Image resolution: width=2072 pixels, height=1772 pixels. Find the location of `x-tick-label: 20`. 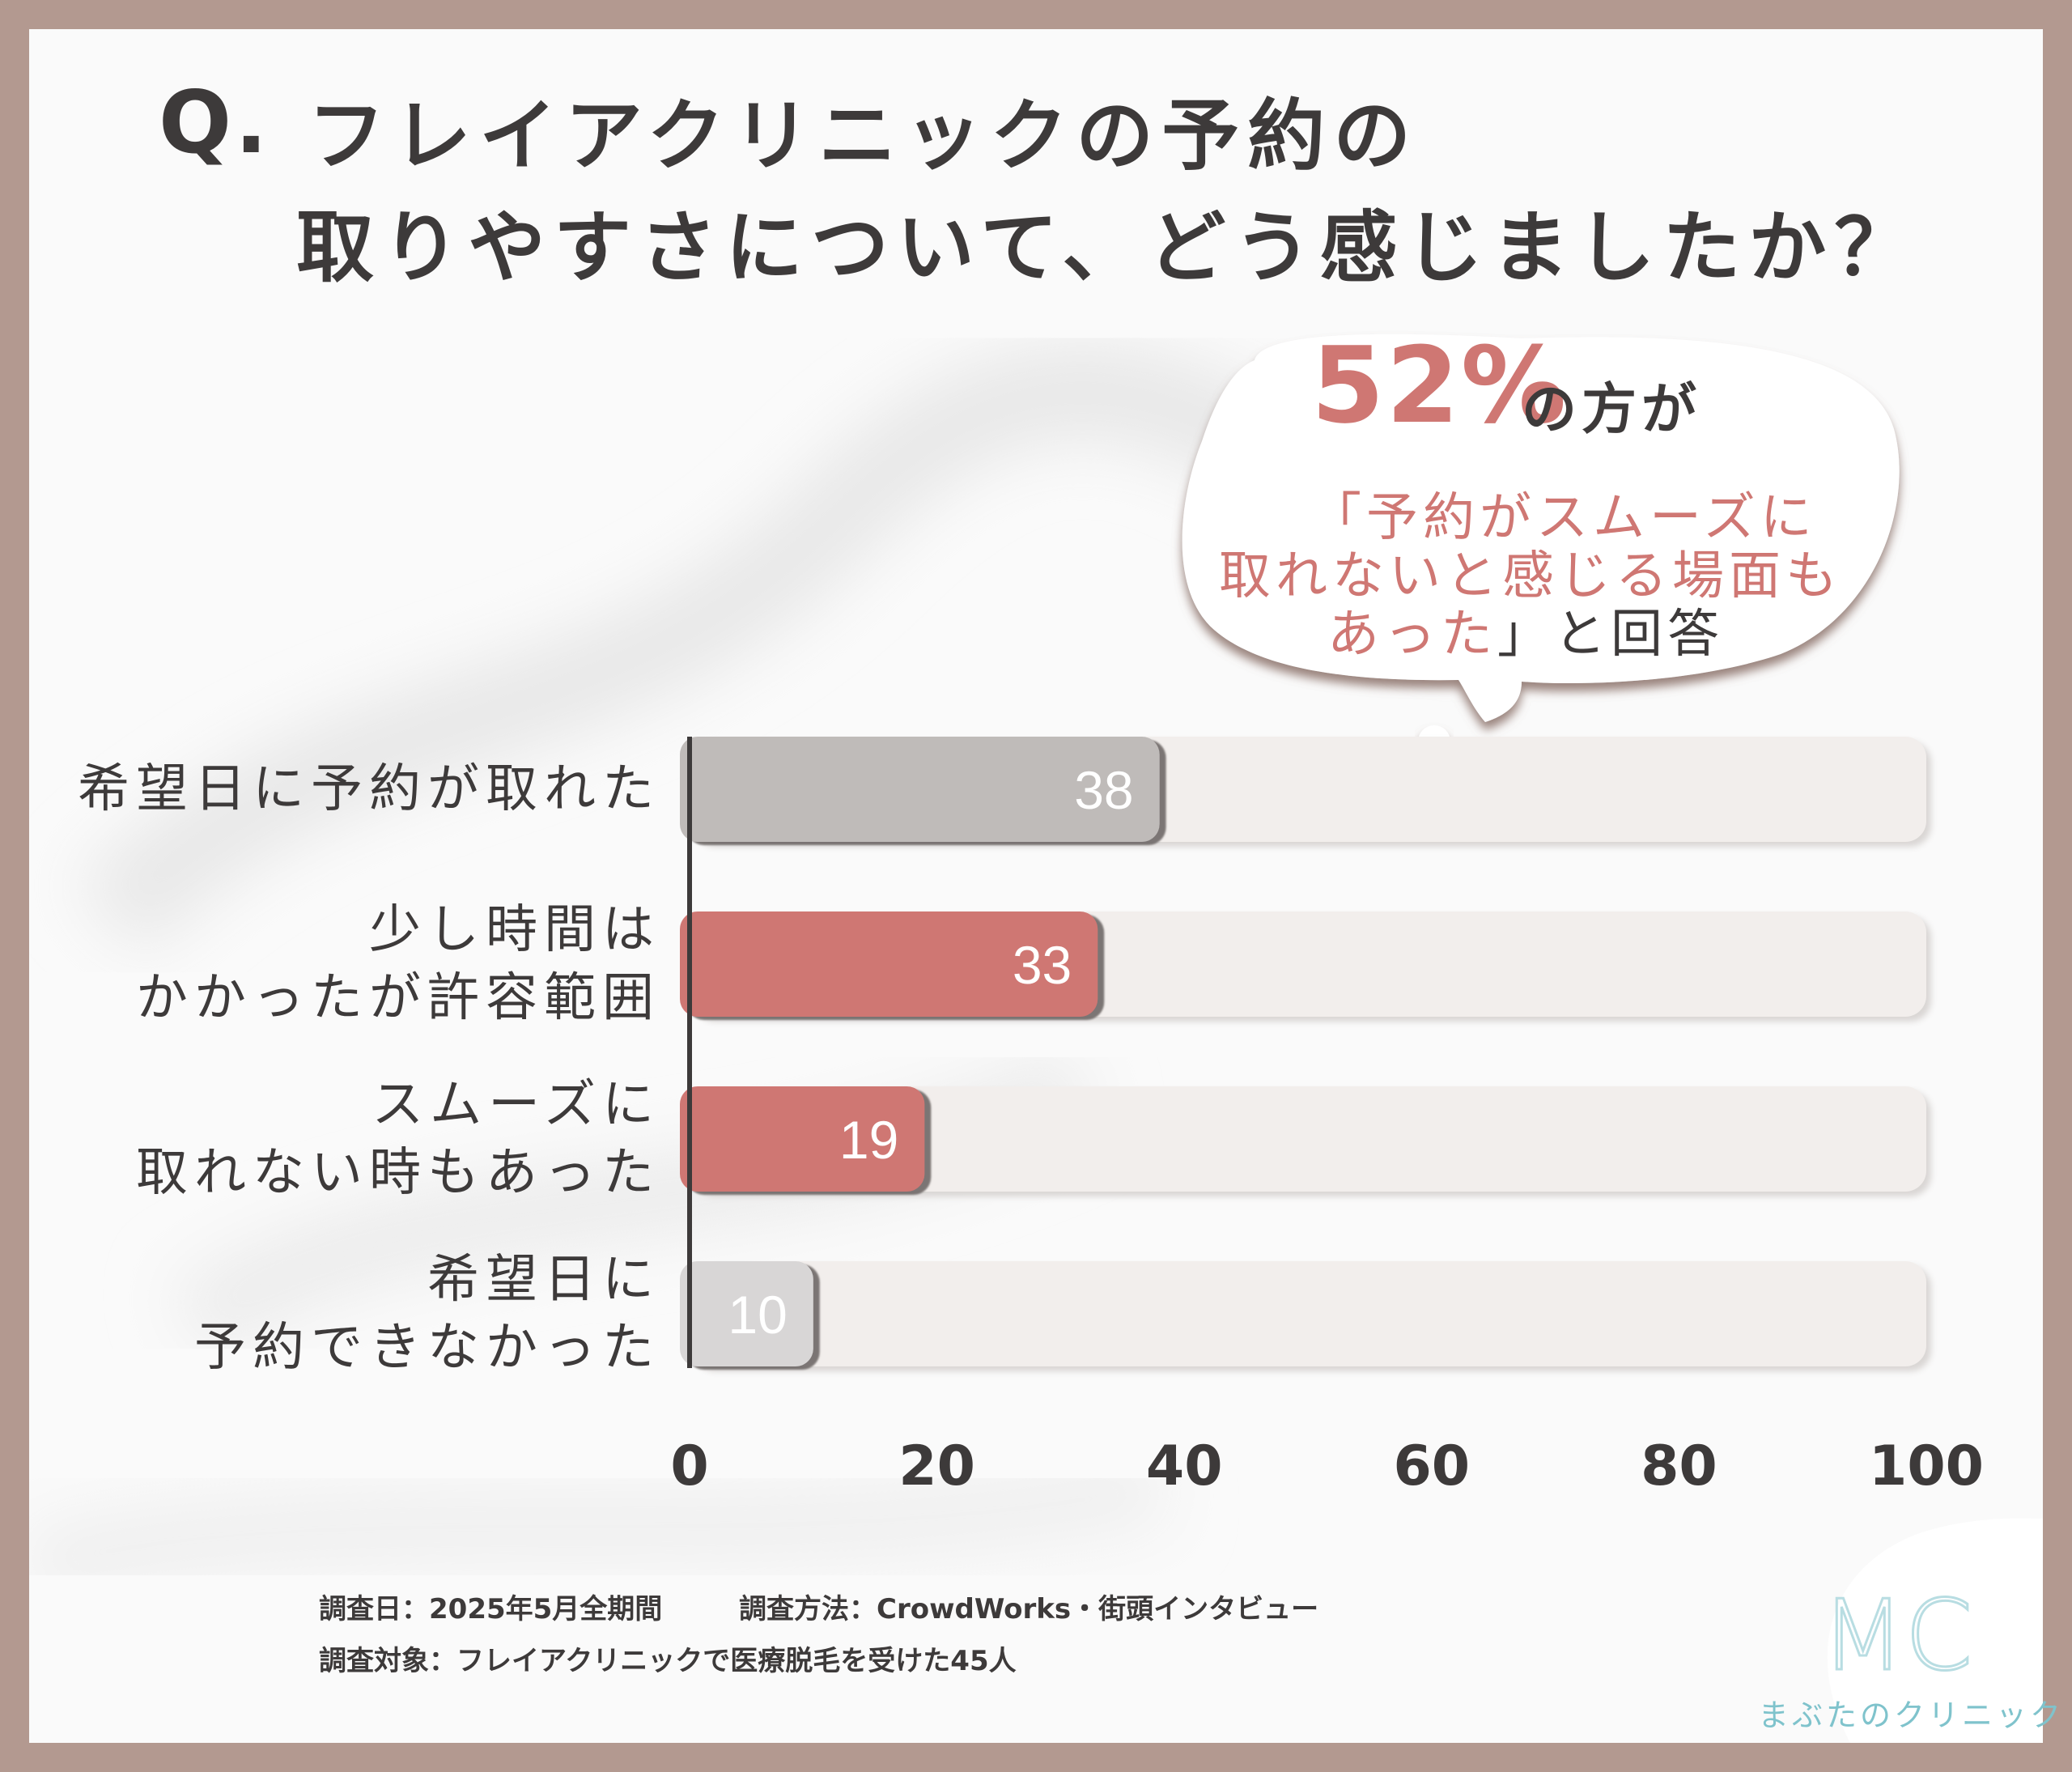

x-tick-label: 20 is located at coordinates (936, 1466).